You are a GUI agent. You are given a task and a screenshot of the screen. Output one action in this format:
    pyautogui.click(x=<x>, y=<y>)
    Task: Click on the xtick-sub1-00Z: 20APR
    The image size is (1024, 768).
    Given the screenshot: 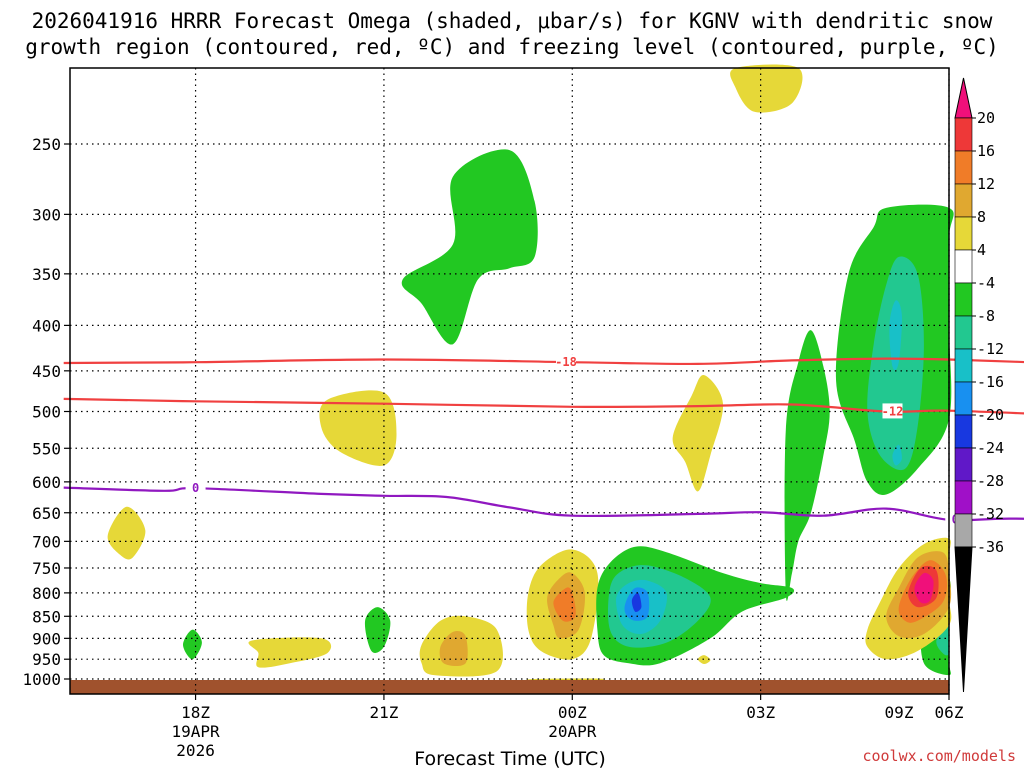 What is the action you would take?
    pyautogui.click(x=572, y=731)
    